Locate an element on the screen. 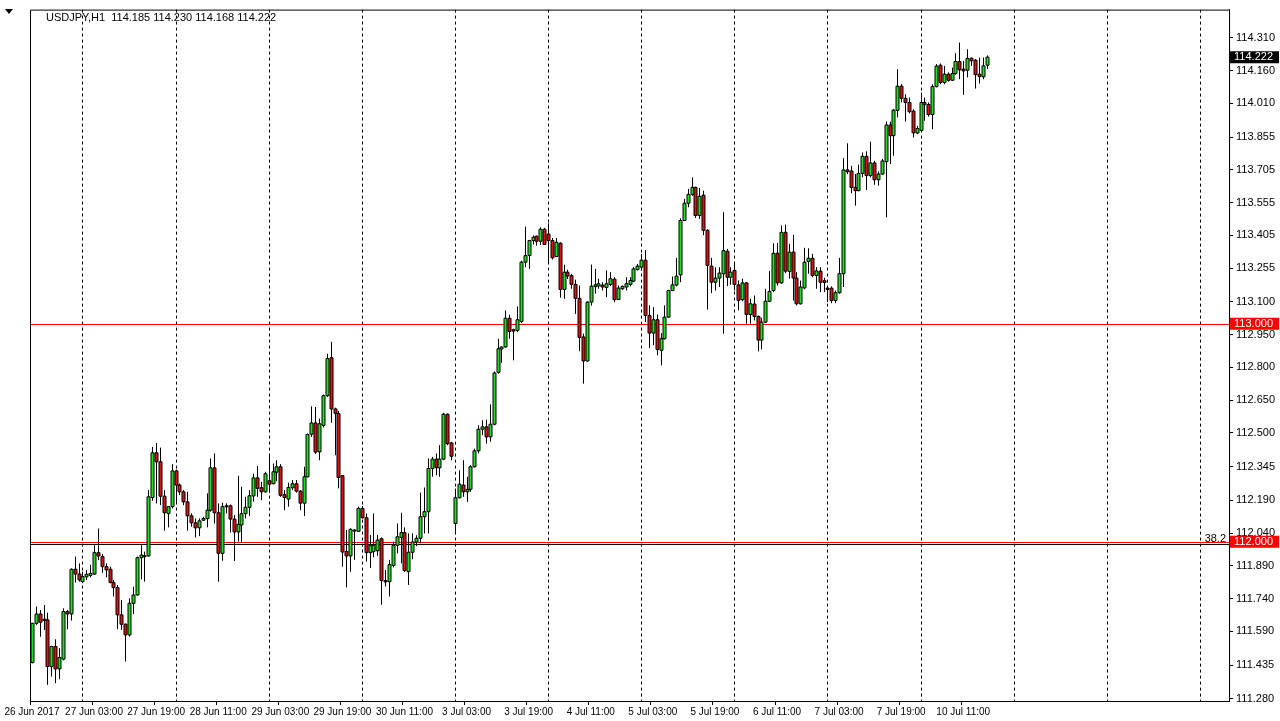 The width and height of the screenshot is (1280, 721). y-tick-label: 112.800 is located at coordinates (1256, 366).